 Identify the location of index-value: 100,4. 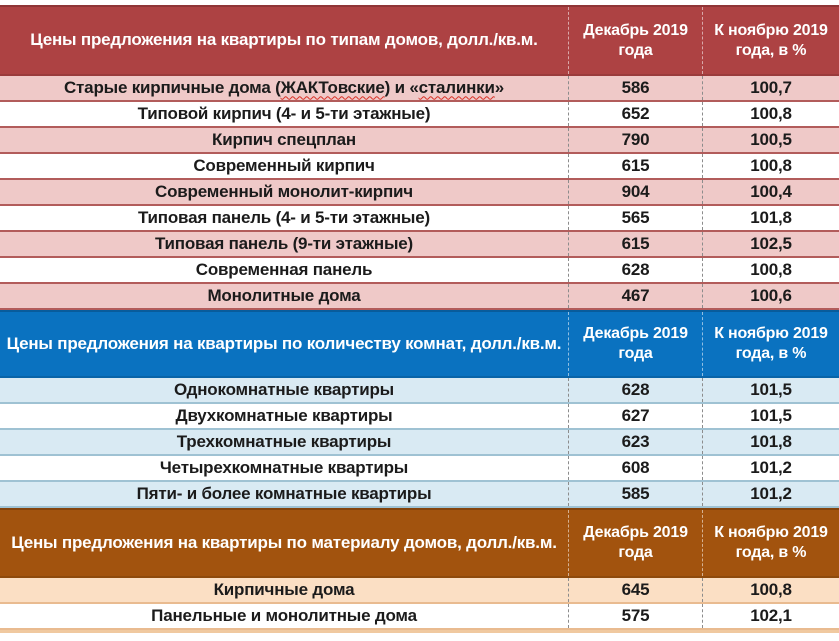
(770, 192).